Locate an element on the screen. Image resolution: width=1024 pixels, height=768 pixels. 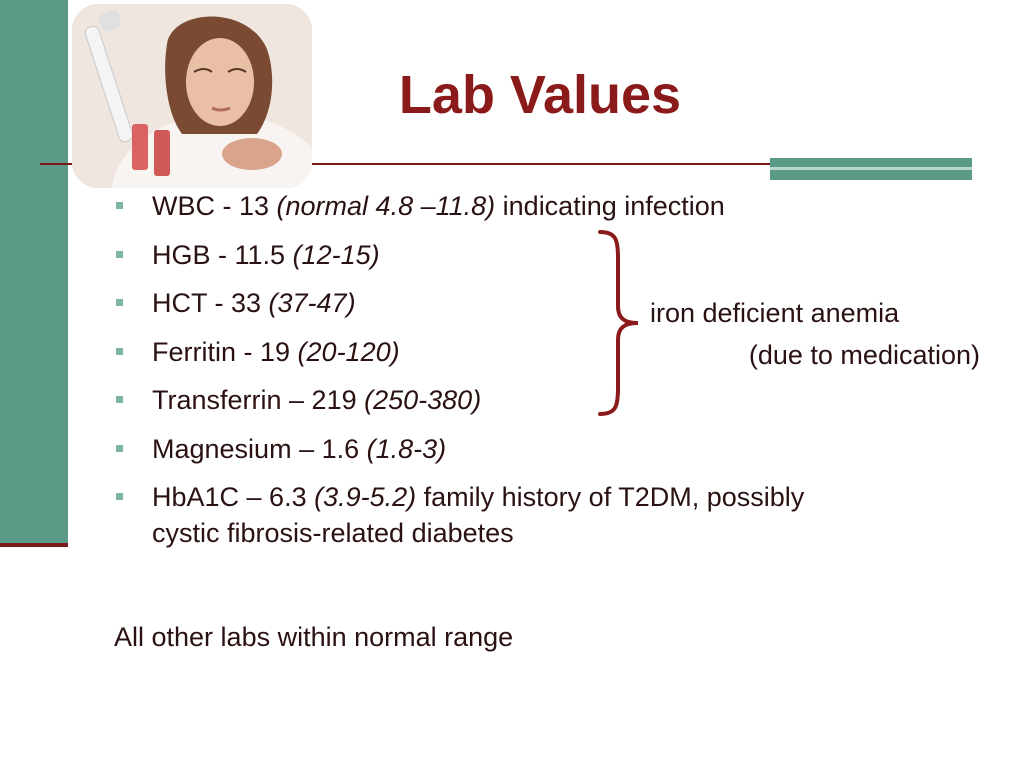
lab-range: (normal 4.8 –11.8) is located at coordinates (386, 206).